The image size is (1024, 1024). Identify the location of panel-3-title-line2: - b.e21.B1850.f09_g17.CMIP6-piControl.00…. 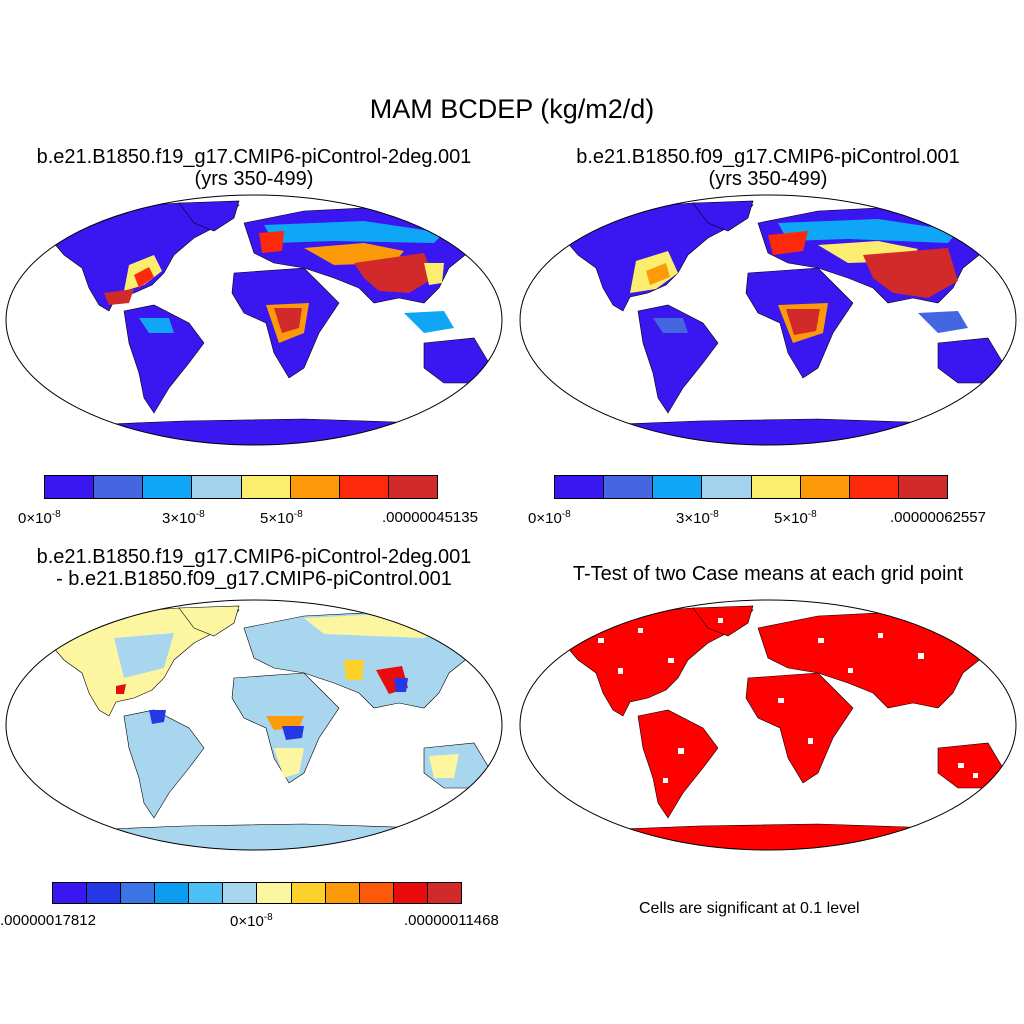
(254, 579).